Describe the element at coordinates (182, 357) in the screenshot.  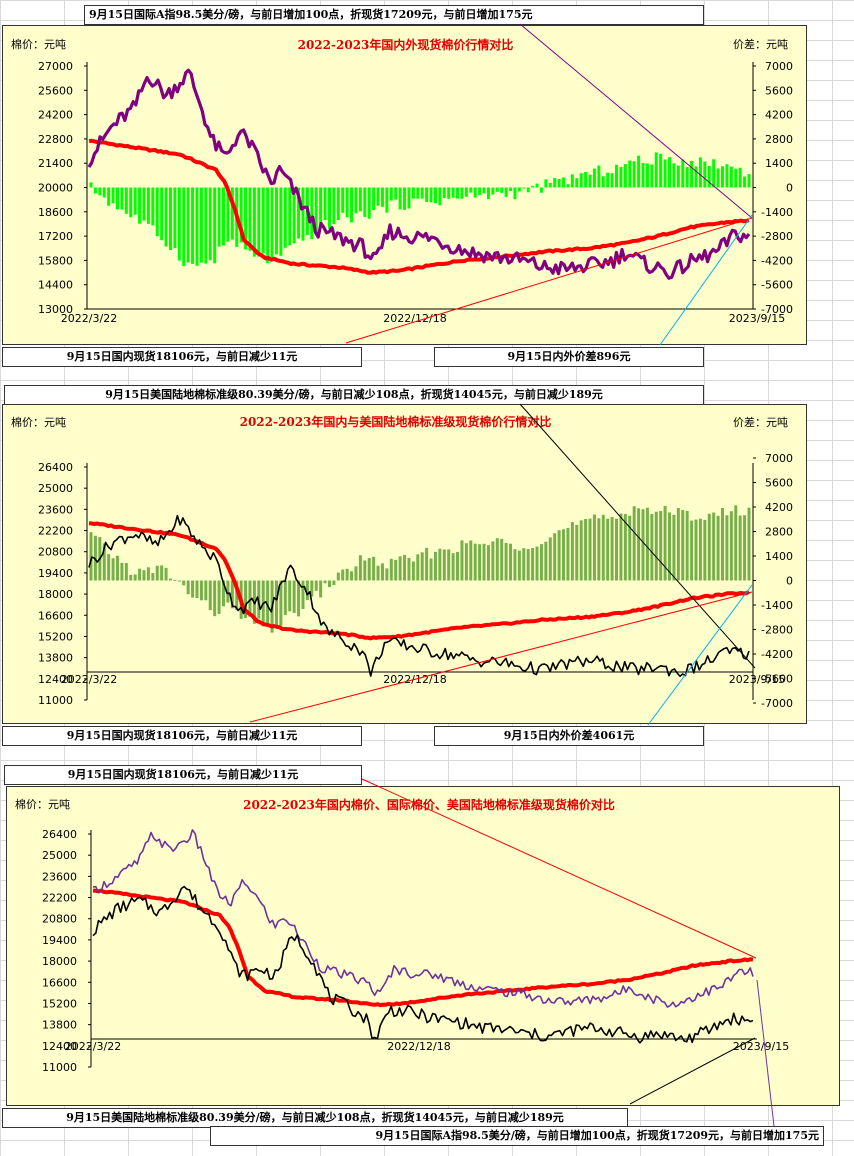
I see `label-domestic-1: 9月15日国内现货18106元，与前日减少11元` at that location.